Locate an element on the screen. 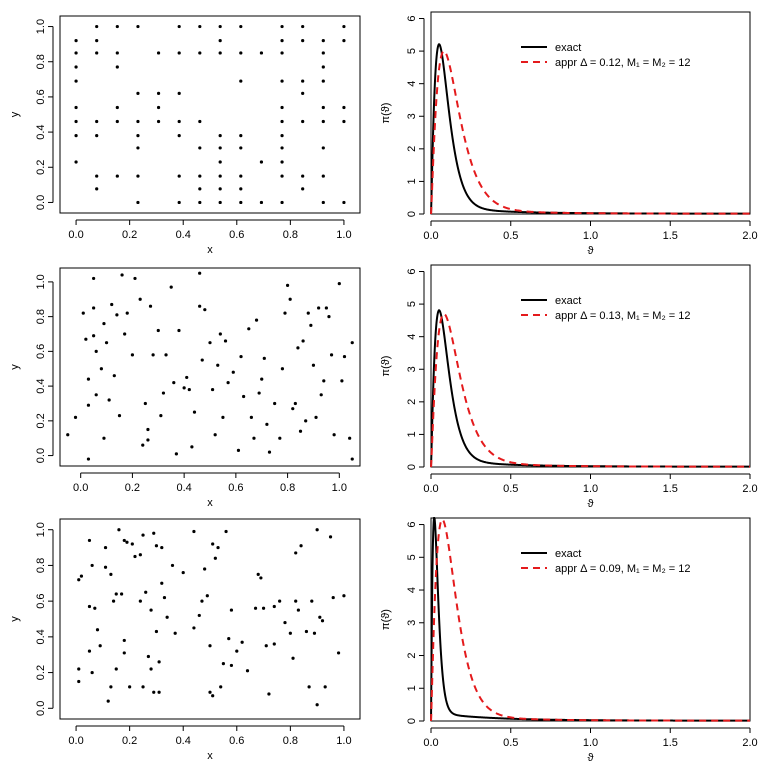 This screenshot has width=763, height=763. x-tick-label: 0.0 is located at coordinates (75, 235).